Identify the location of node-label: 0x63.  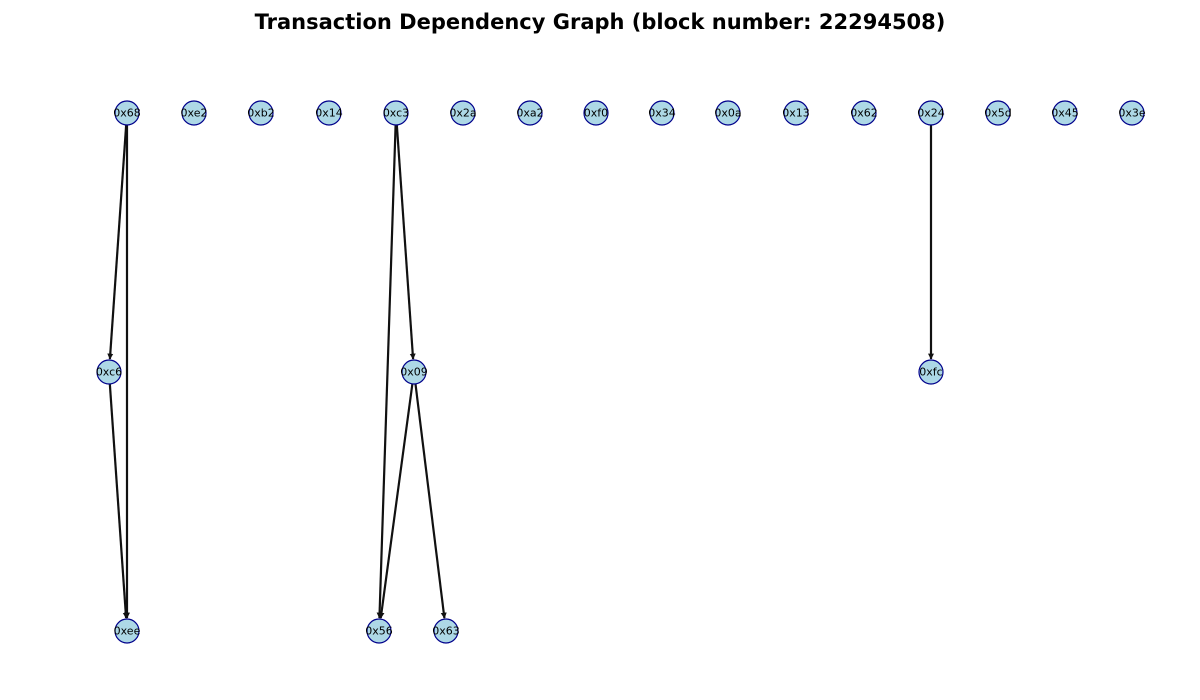
(446, 631).